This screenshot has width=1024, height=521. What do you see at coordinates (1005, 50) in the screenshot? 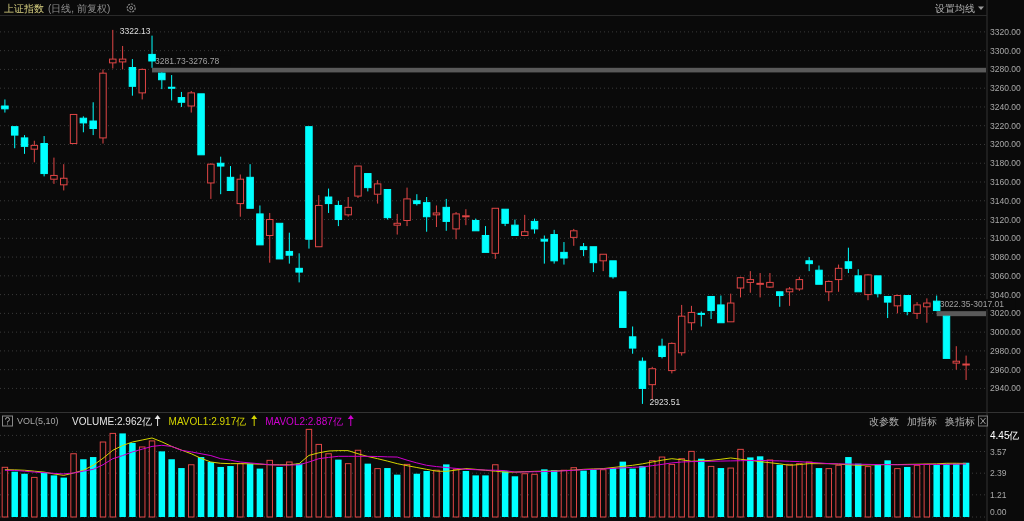
I see `y-tick-label: 3300.00` at bounding box center [1005, 50].